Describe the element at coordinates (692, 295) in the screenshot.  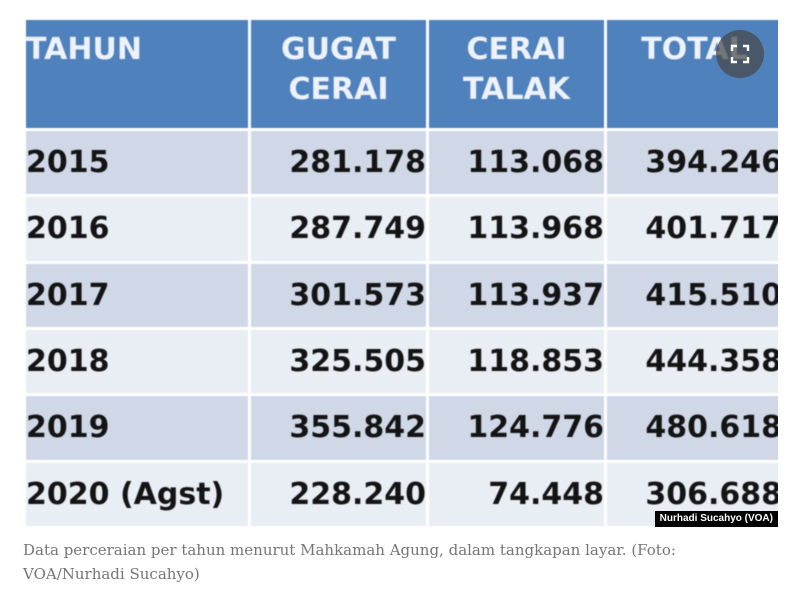
I see `cell-total: 415.510` at that location.